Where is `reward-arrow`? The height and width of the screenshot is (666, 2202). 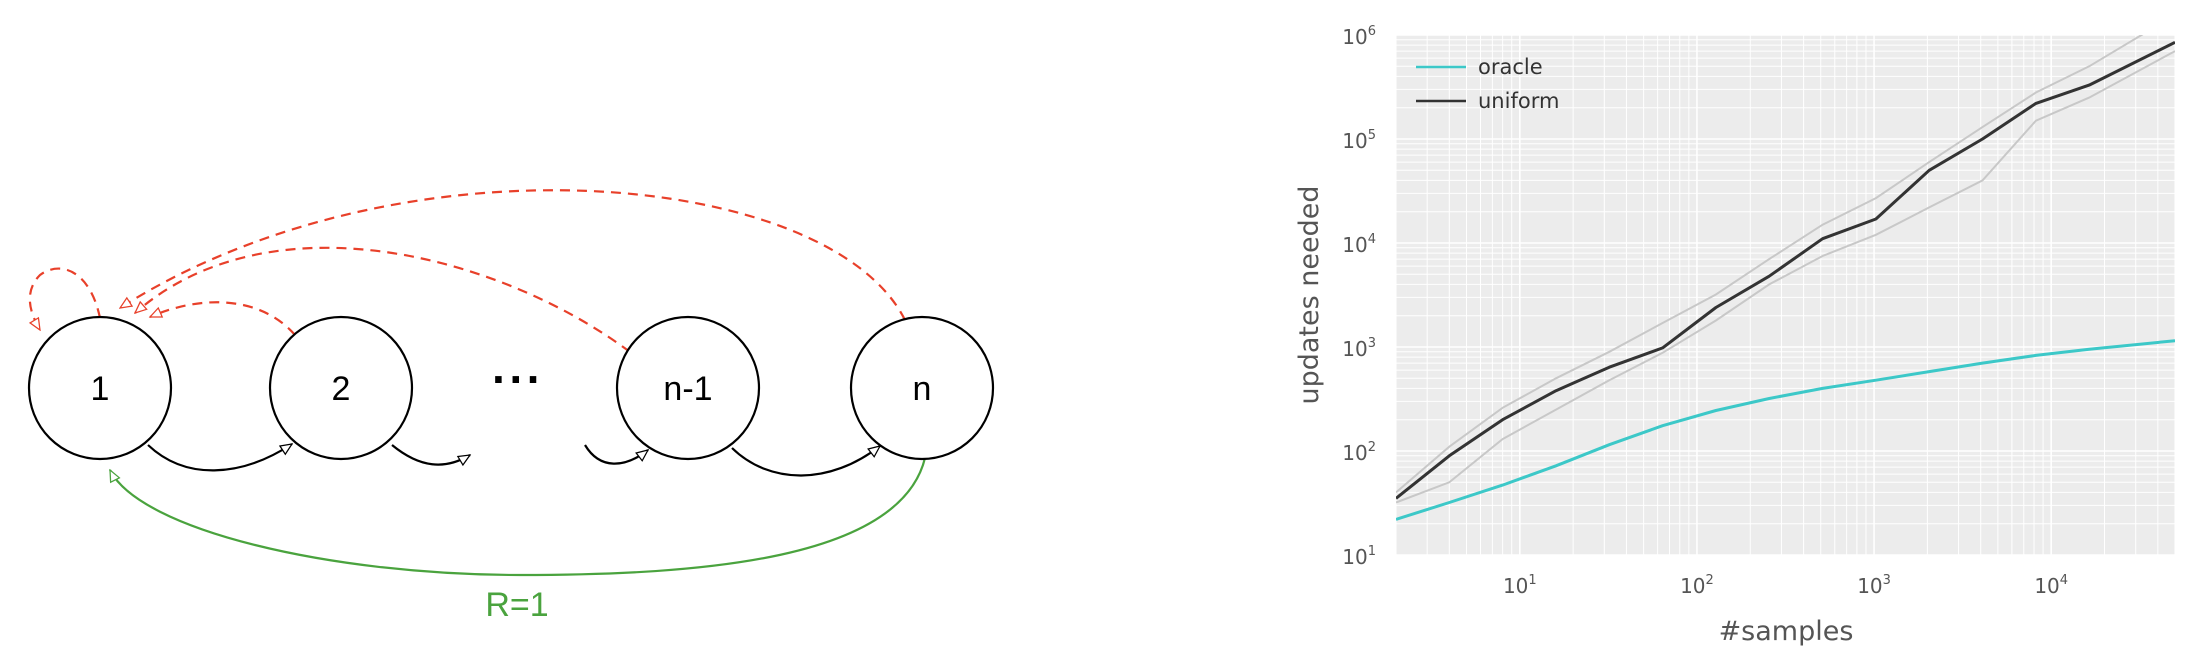 reward-arrow is located at coordinates (518, 517).